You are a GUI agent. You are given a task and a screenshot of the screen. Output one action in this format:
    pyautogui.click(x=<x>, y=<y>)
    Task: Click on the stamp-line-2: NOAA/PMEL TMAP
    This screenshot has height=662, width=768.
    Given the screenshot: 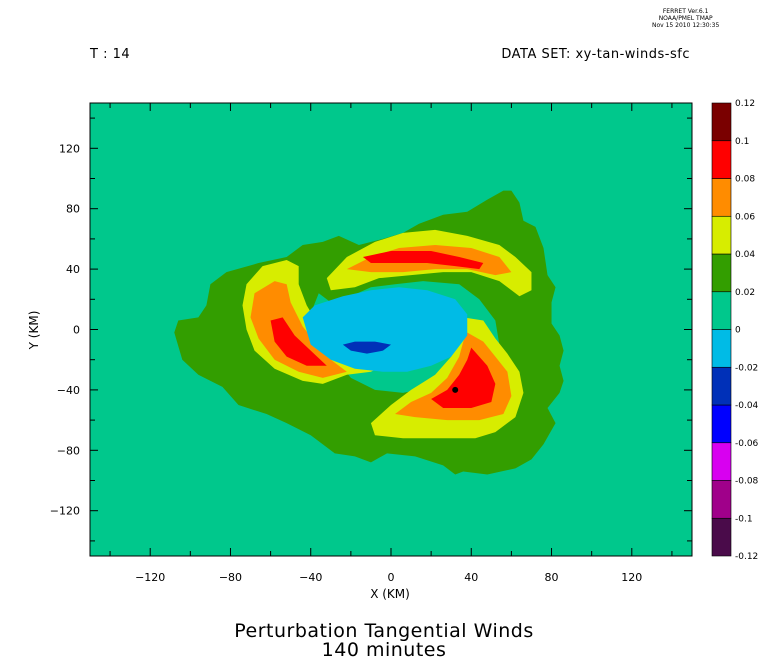 What is the action you would take?
    pyautogui.click(x=685, y=18)
    